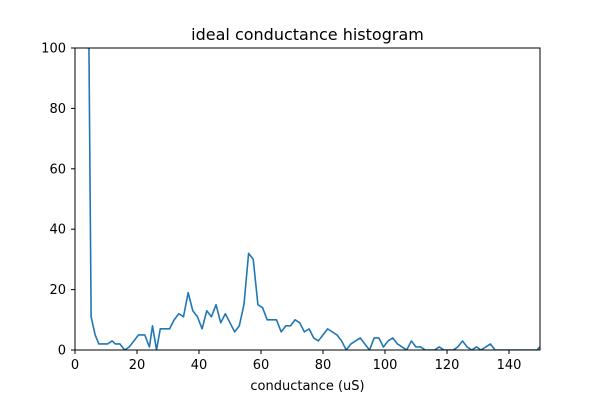  What do you see at coordinates (57, 290) in the screenshot?
I see `y-tick-label: 20` at bounding box center [57, 290].